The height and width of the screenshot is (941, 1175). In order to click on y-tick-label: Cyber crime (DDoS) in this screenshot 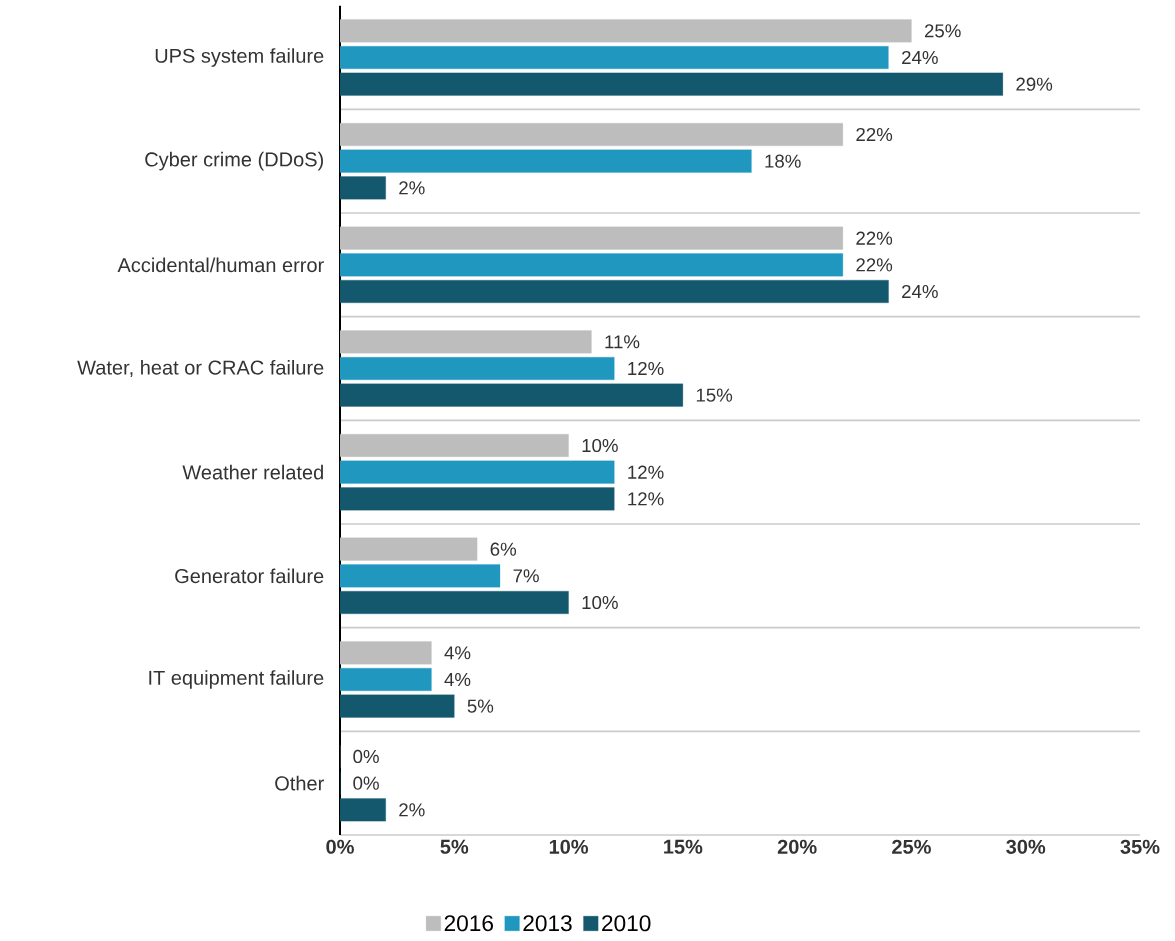, I will do `click(234, 161)`.